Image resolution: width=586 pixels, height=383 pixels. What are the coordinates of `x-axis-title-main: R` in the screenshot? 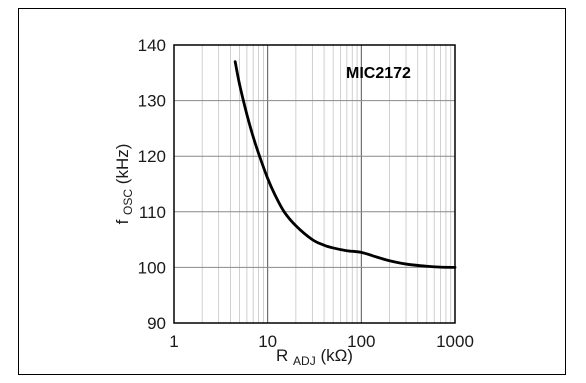 It's located at (282, 355).